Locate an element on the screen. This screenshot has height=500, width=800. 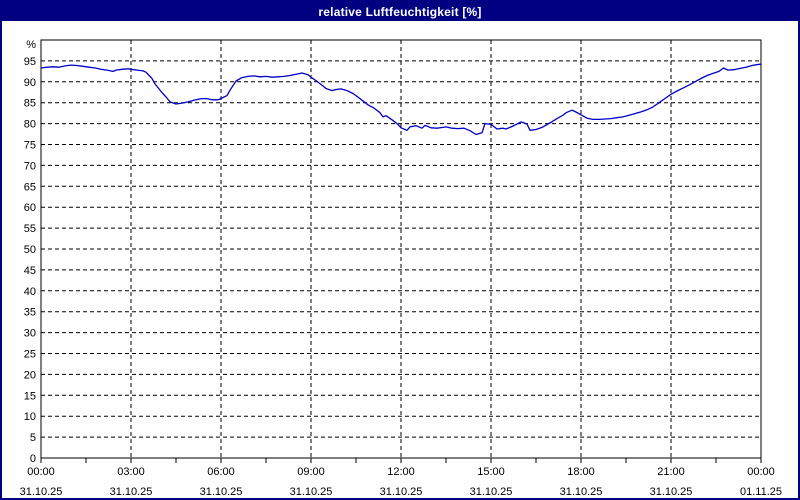
x-tick-time-label: 18:00 is located at coordinates (581, 472).